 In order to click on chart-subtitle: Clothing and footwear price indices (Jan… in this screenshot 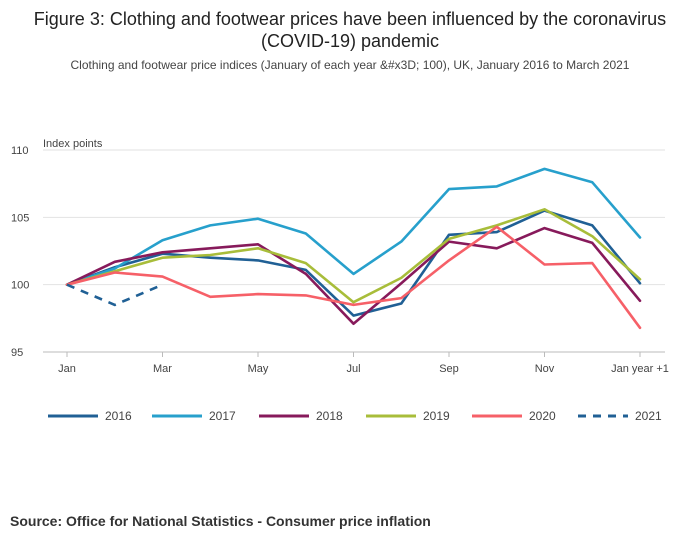, I will do `click(350, 65)`.